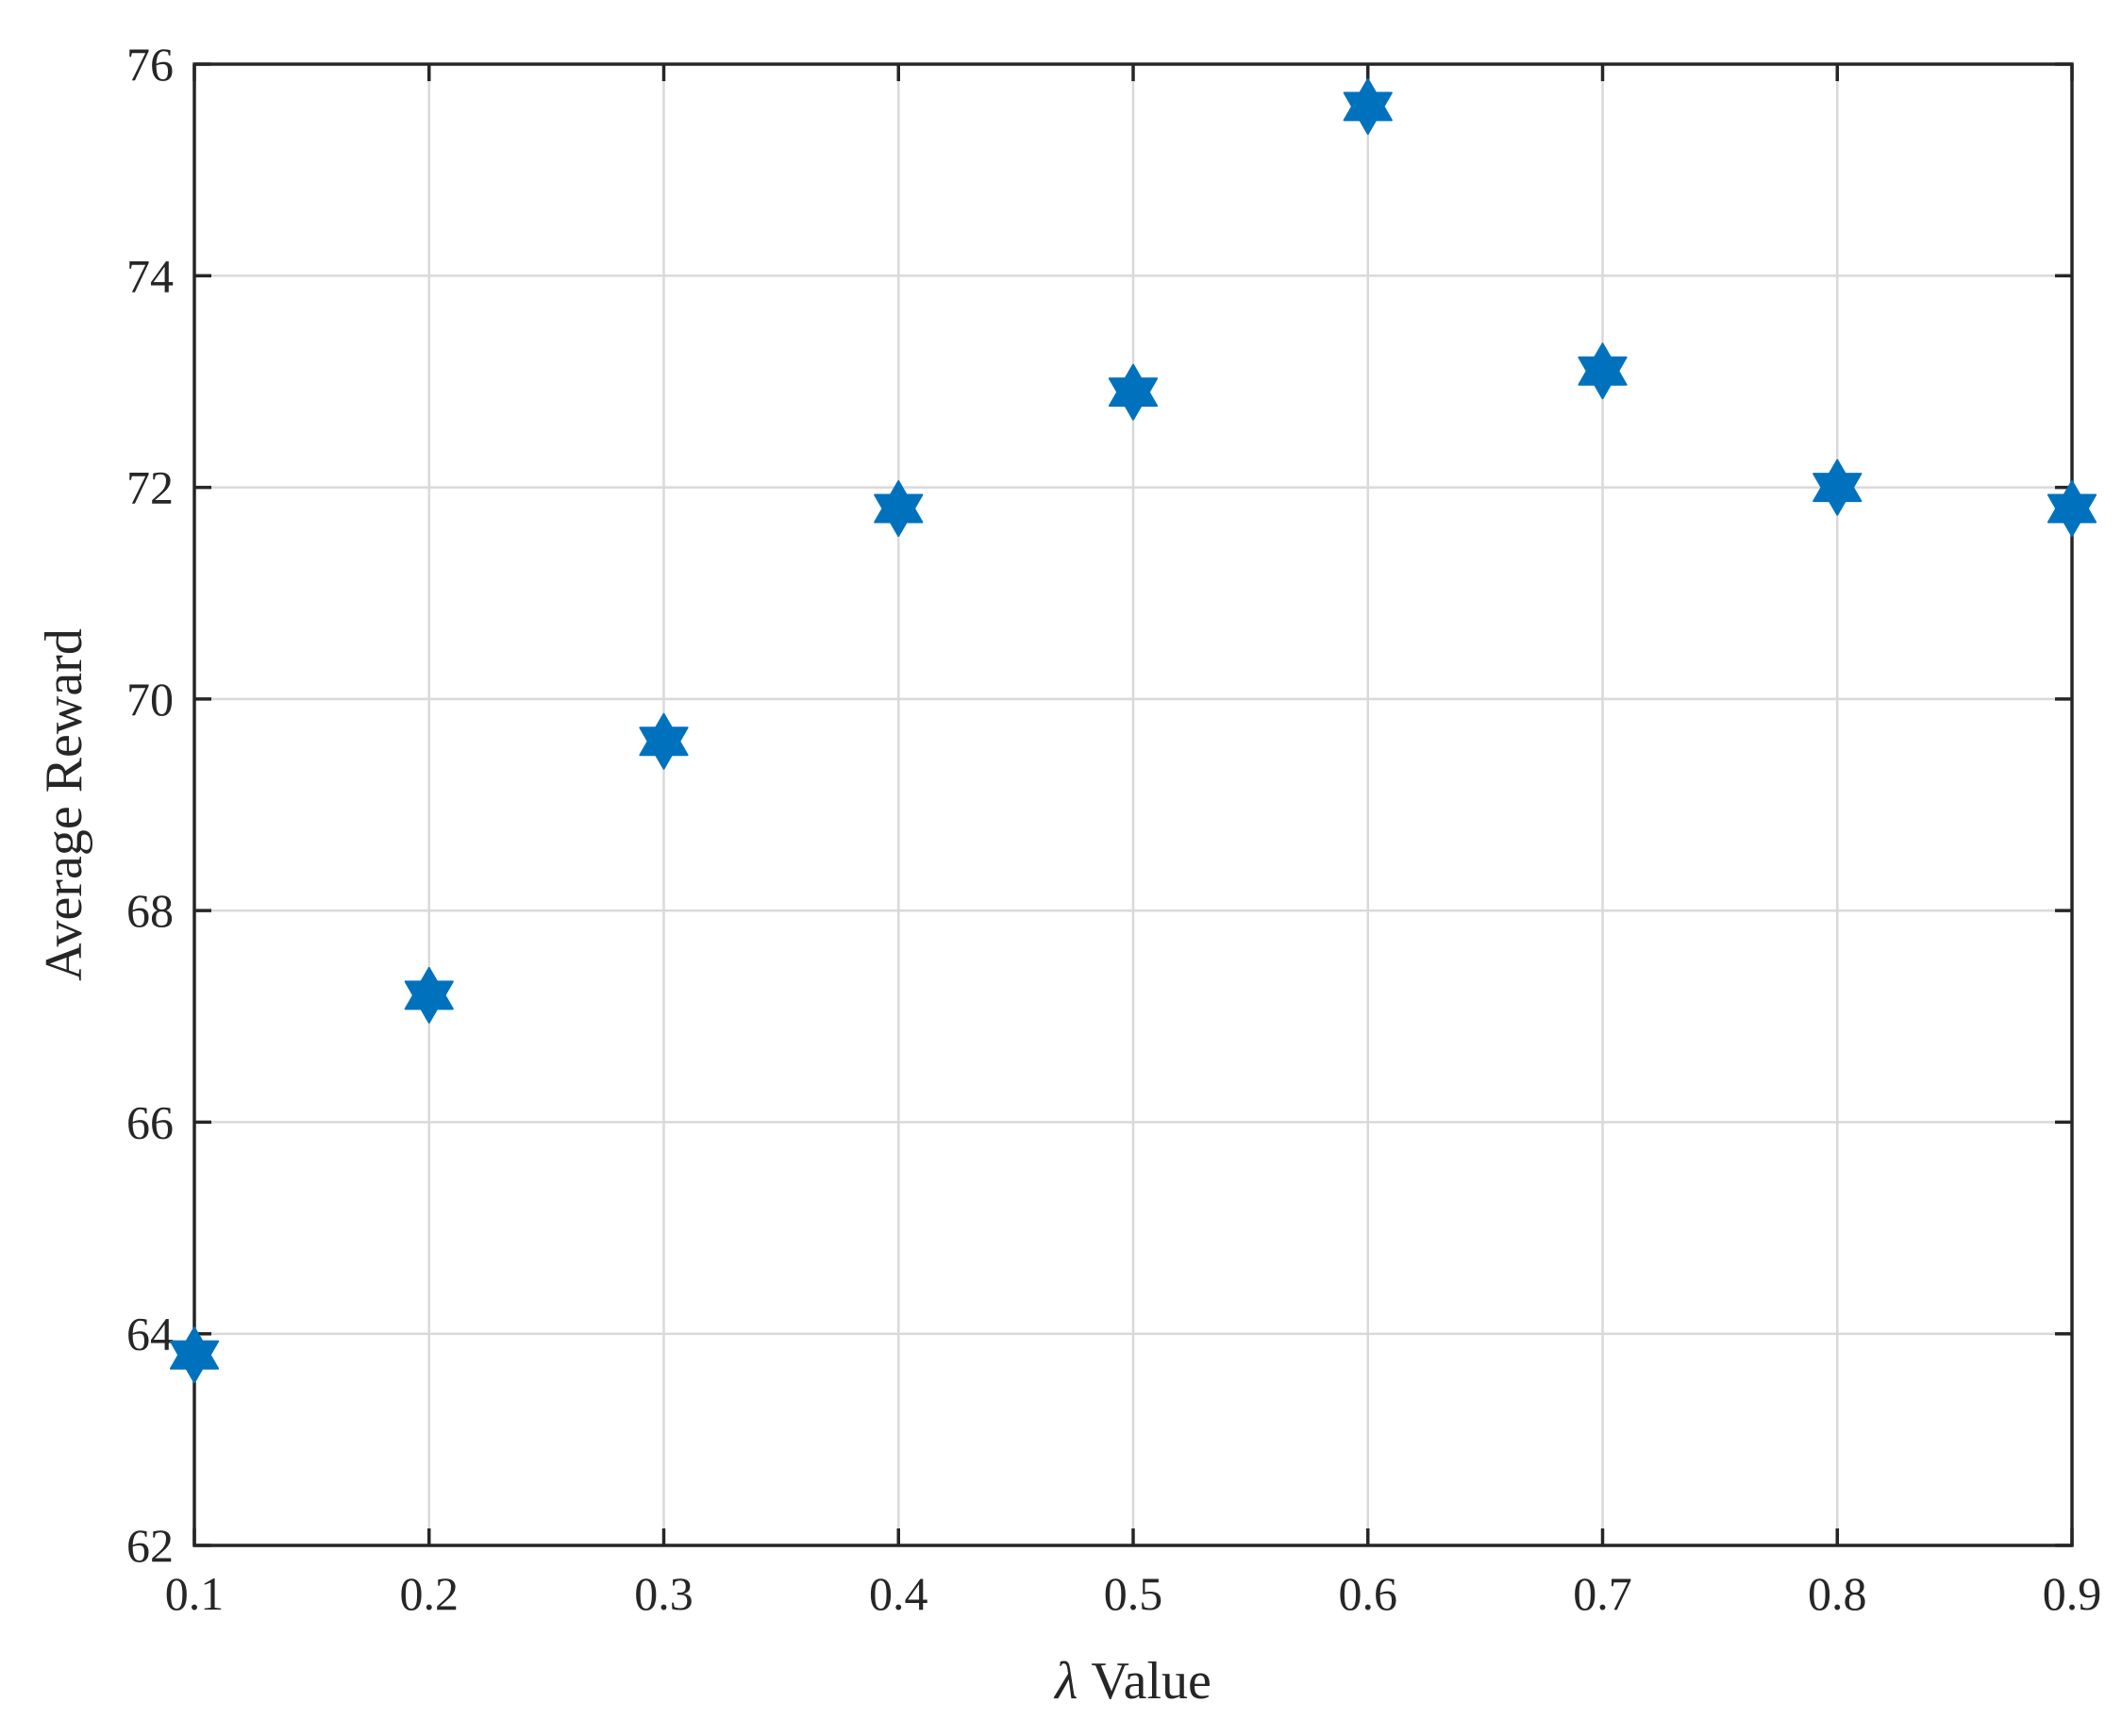 This screenshot has width=2122, height=1736. Describe the element at coordinates (150, 275) in the screenshot. I see `y-tick-label: 74` at that location.